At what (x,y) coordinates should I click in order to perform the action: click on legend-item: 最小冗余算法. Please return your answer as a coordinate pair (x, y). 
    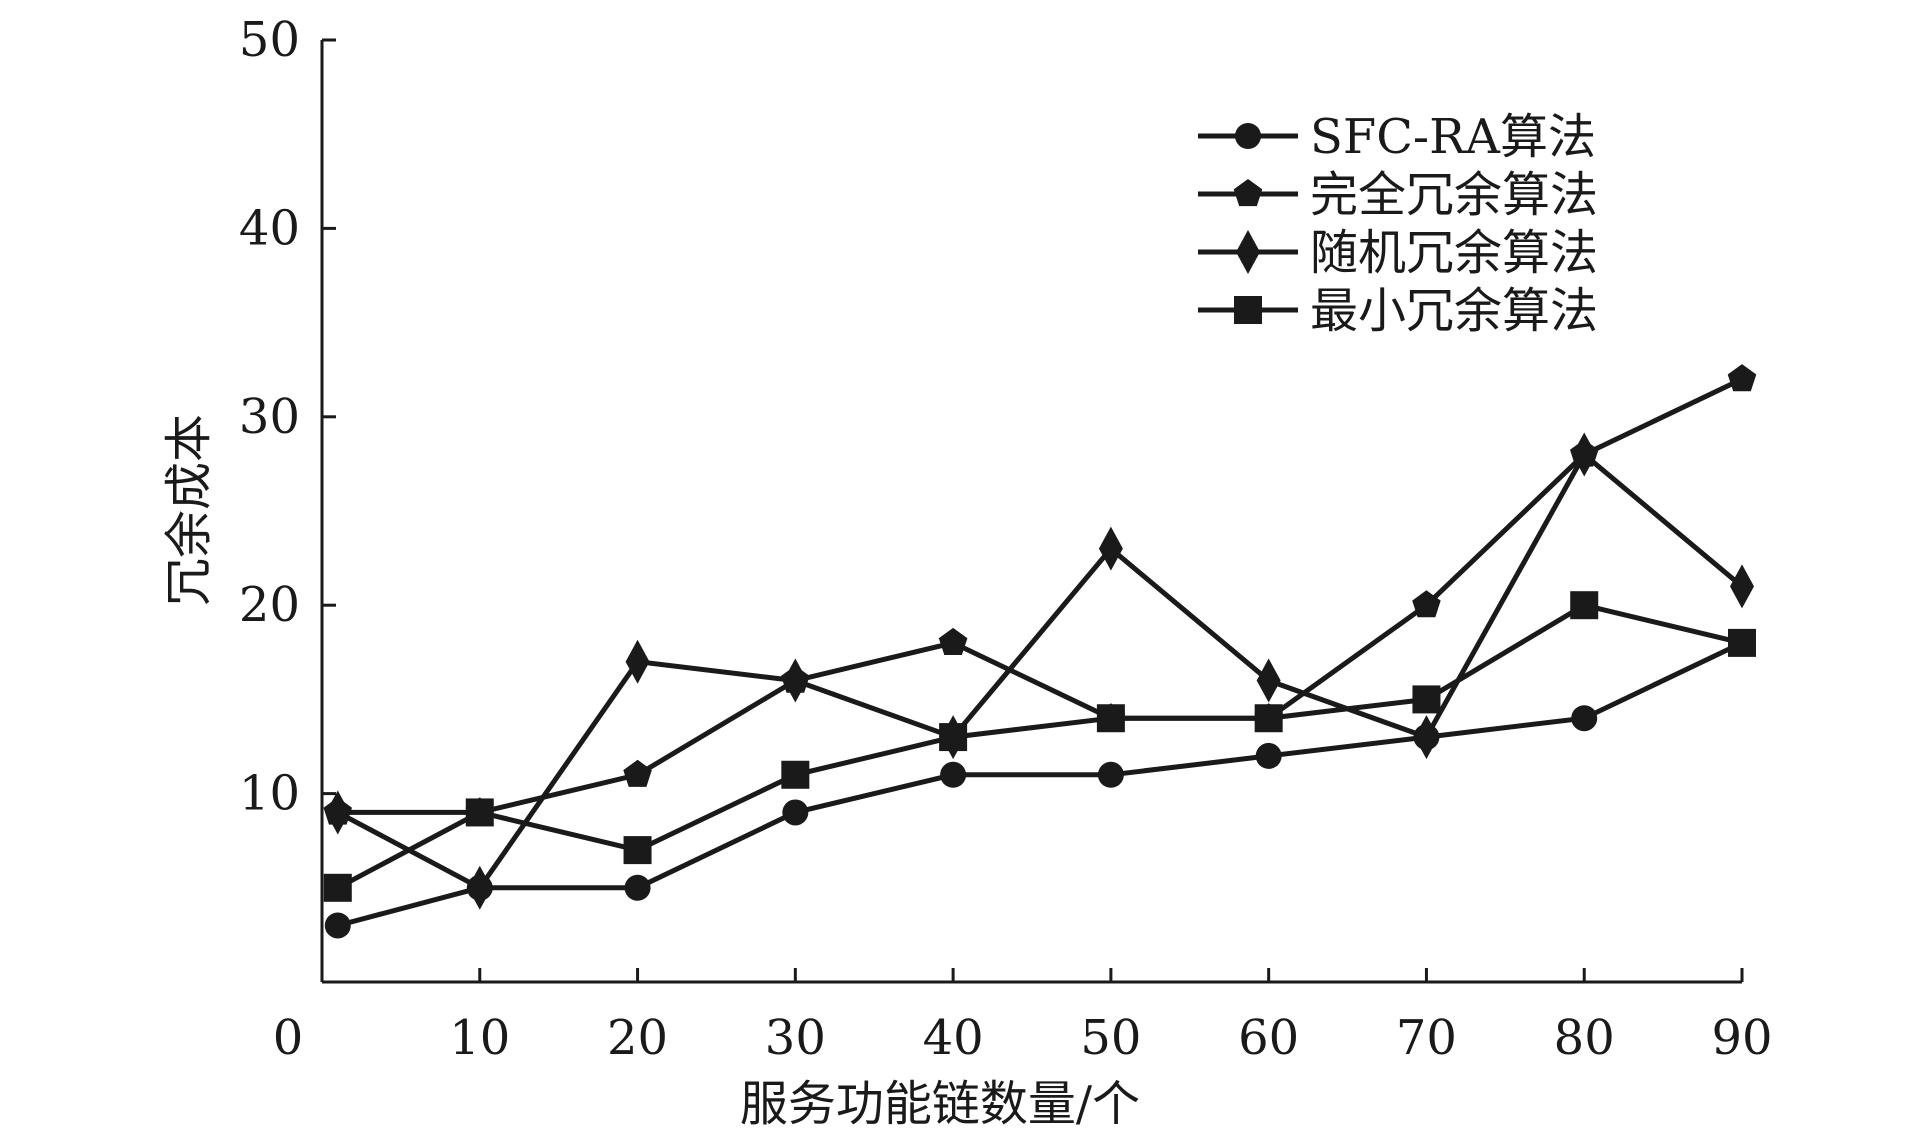
    Looking at the image, I should click on (1398, 311).